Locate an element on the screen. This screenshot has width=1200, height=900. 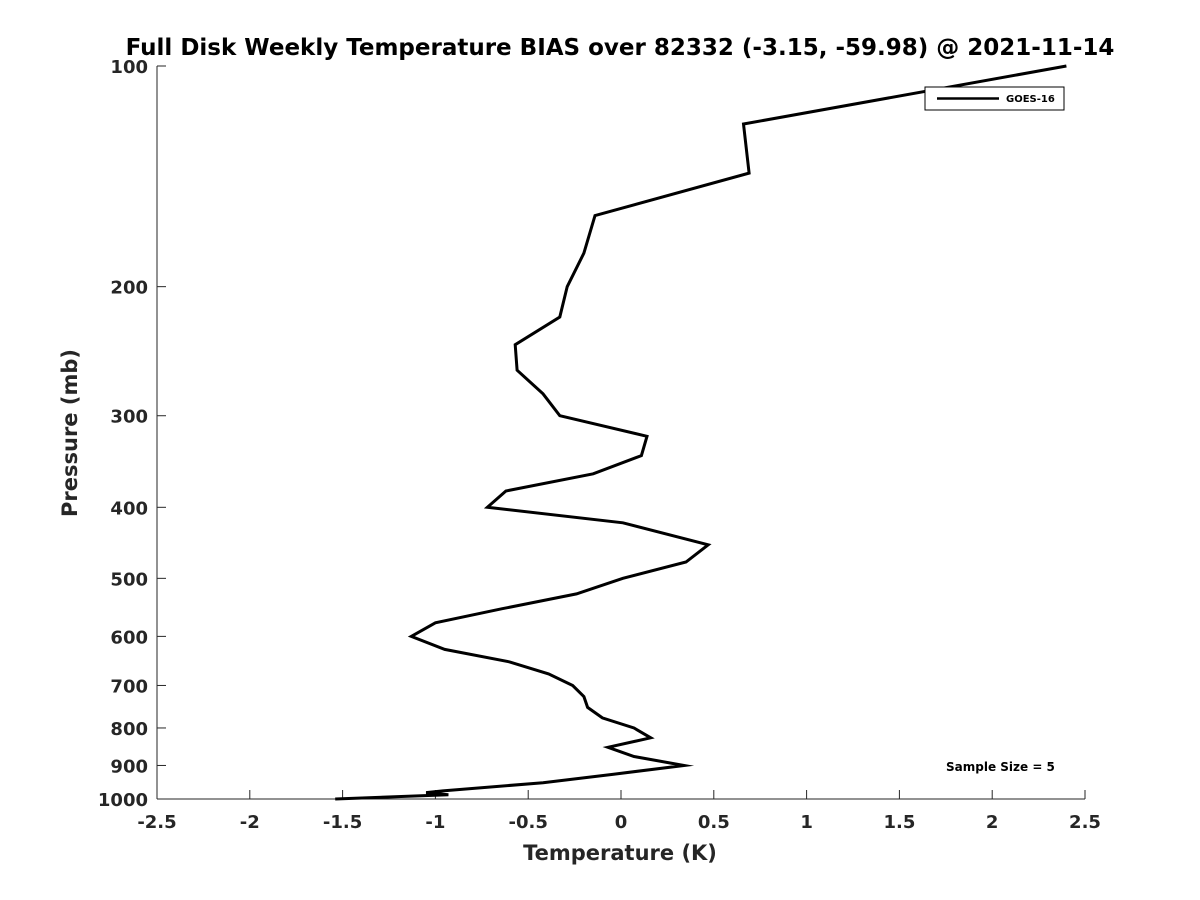
x-tick-label: -2.5 is located at coordinates (156, 822).